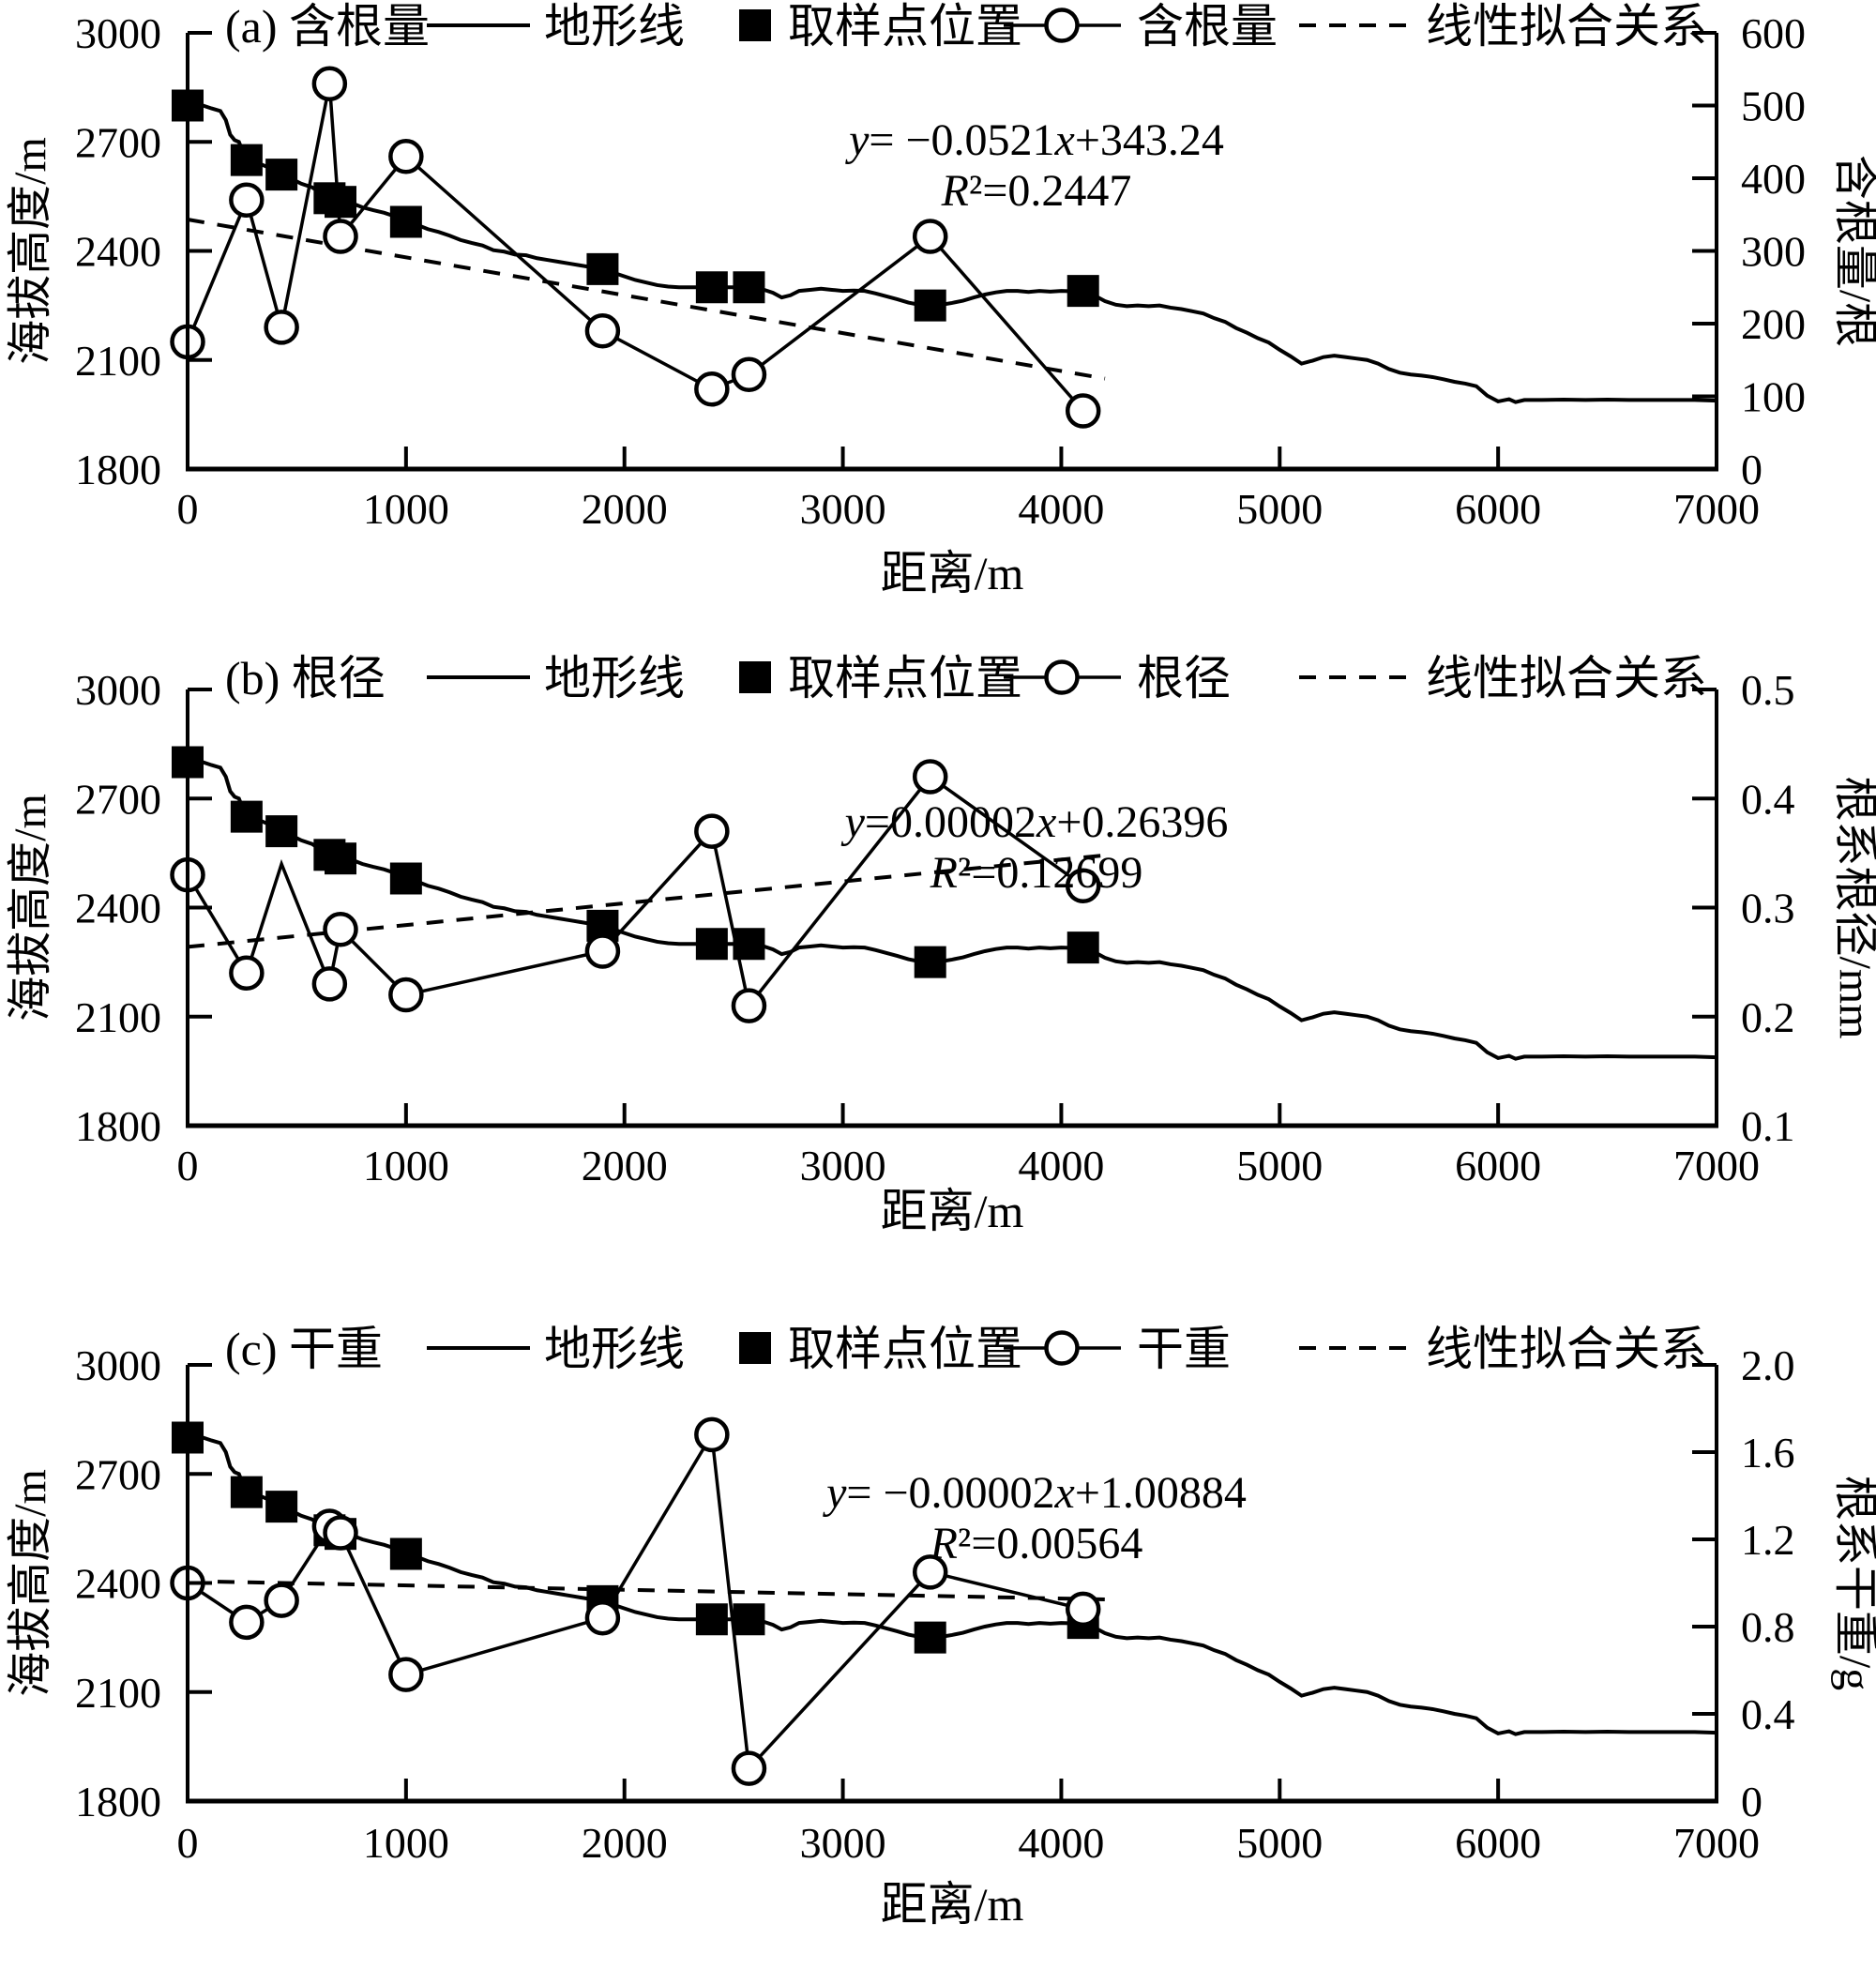 Image resolution: width=1876 pixels, height=1969 pixels. What do you see at coordinates (1034, 822) in the screenshot?
I see `fit-equation: y=0.00002x+0.26396` at bounding box center [1034, 822].